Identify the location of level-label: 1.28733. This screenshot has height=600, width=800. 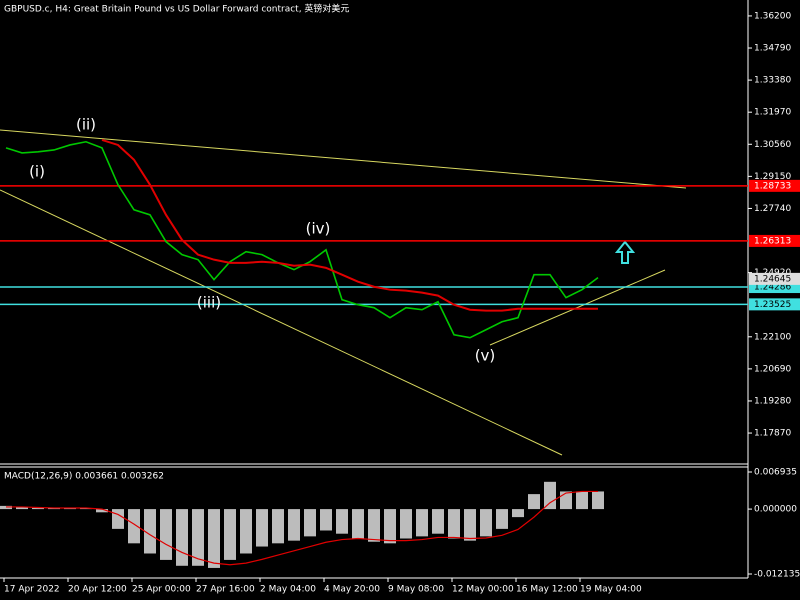
(772, 186).